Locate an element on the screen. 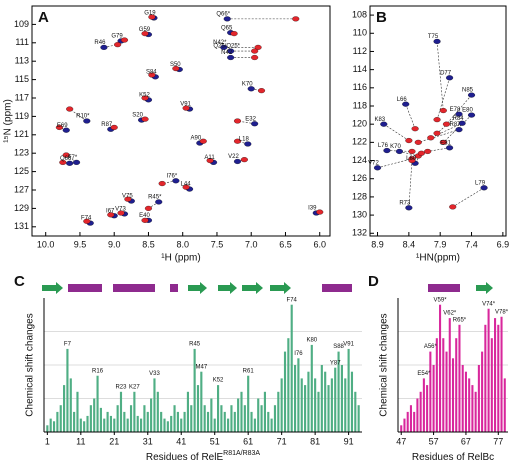 The width and height of the screenshot is (514, 472). peak-label: R73 is located at coordinates (405, 203).